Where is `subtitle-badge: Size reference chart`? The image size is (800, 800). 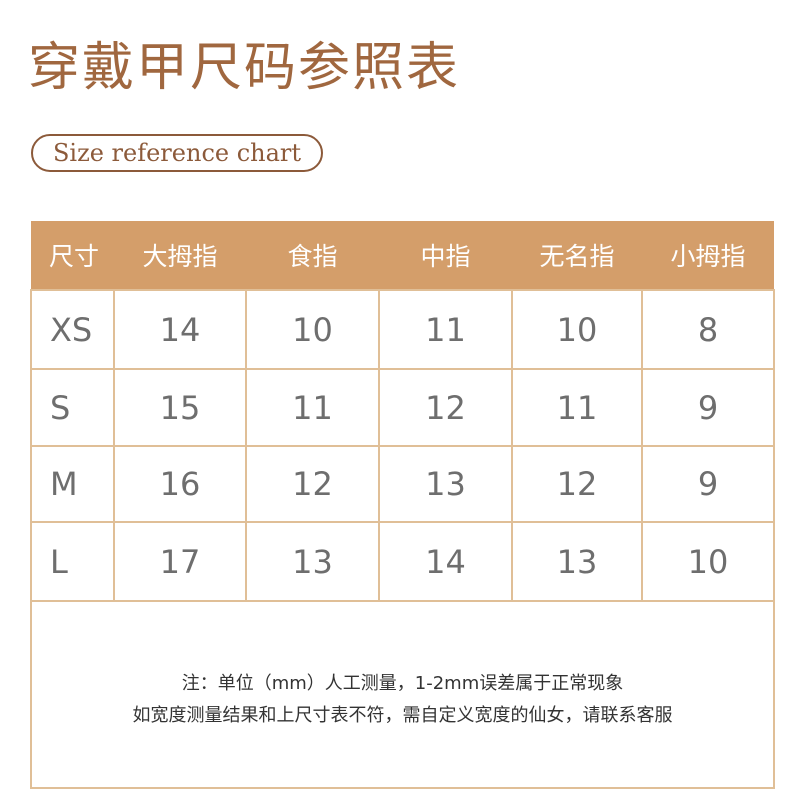 subtitle-badge: Size reference chart is located at coordinates (177, 153).